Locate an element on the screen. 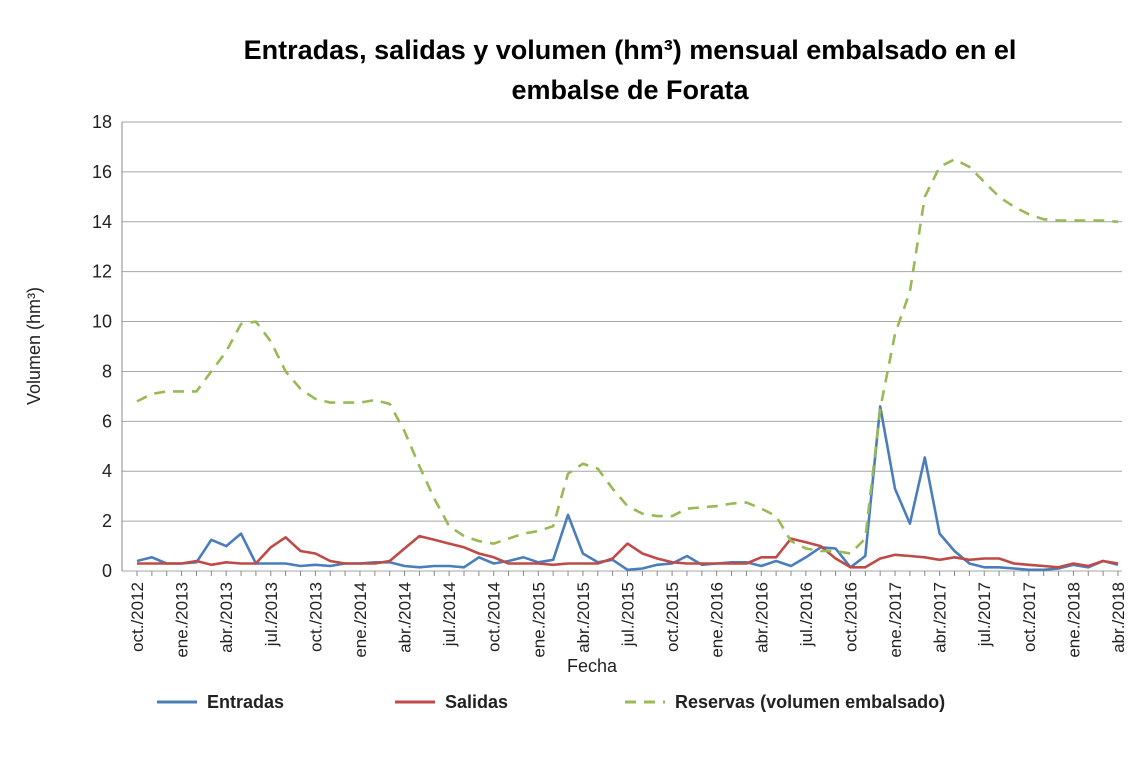 The height and width of the screenshot is (757, 1131). x-tick-label: abr./2013 is located at coordinates (226, 617).